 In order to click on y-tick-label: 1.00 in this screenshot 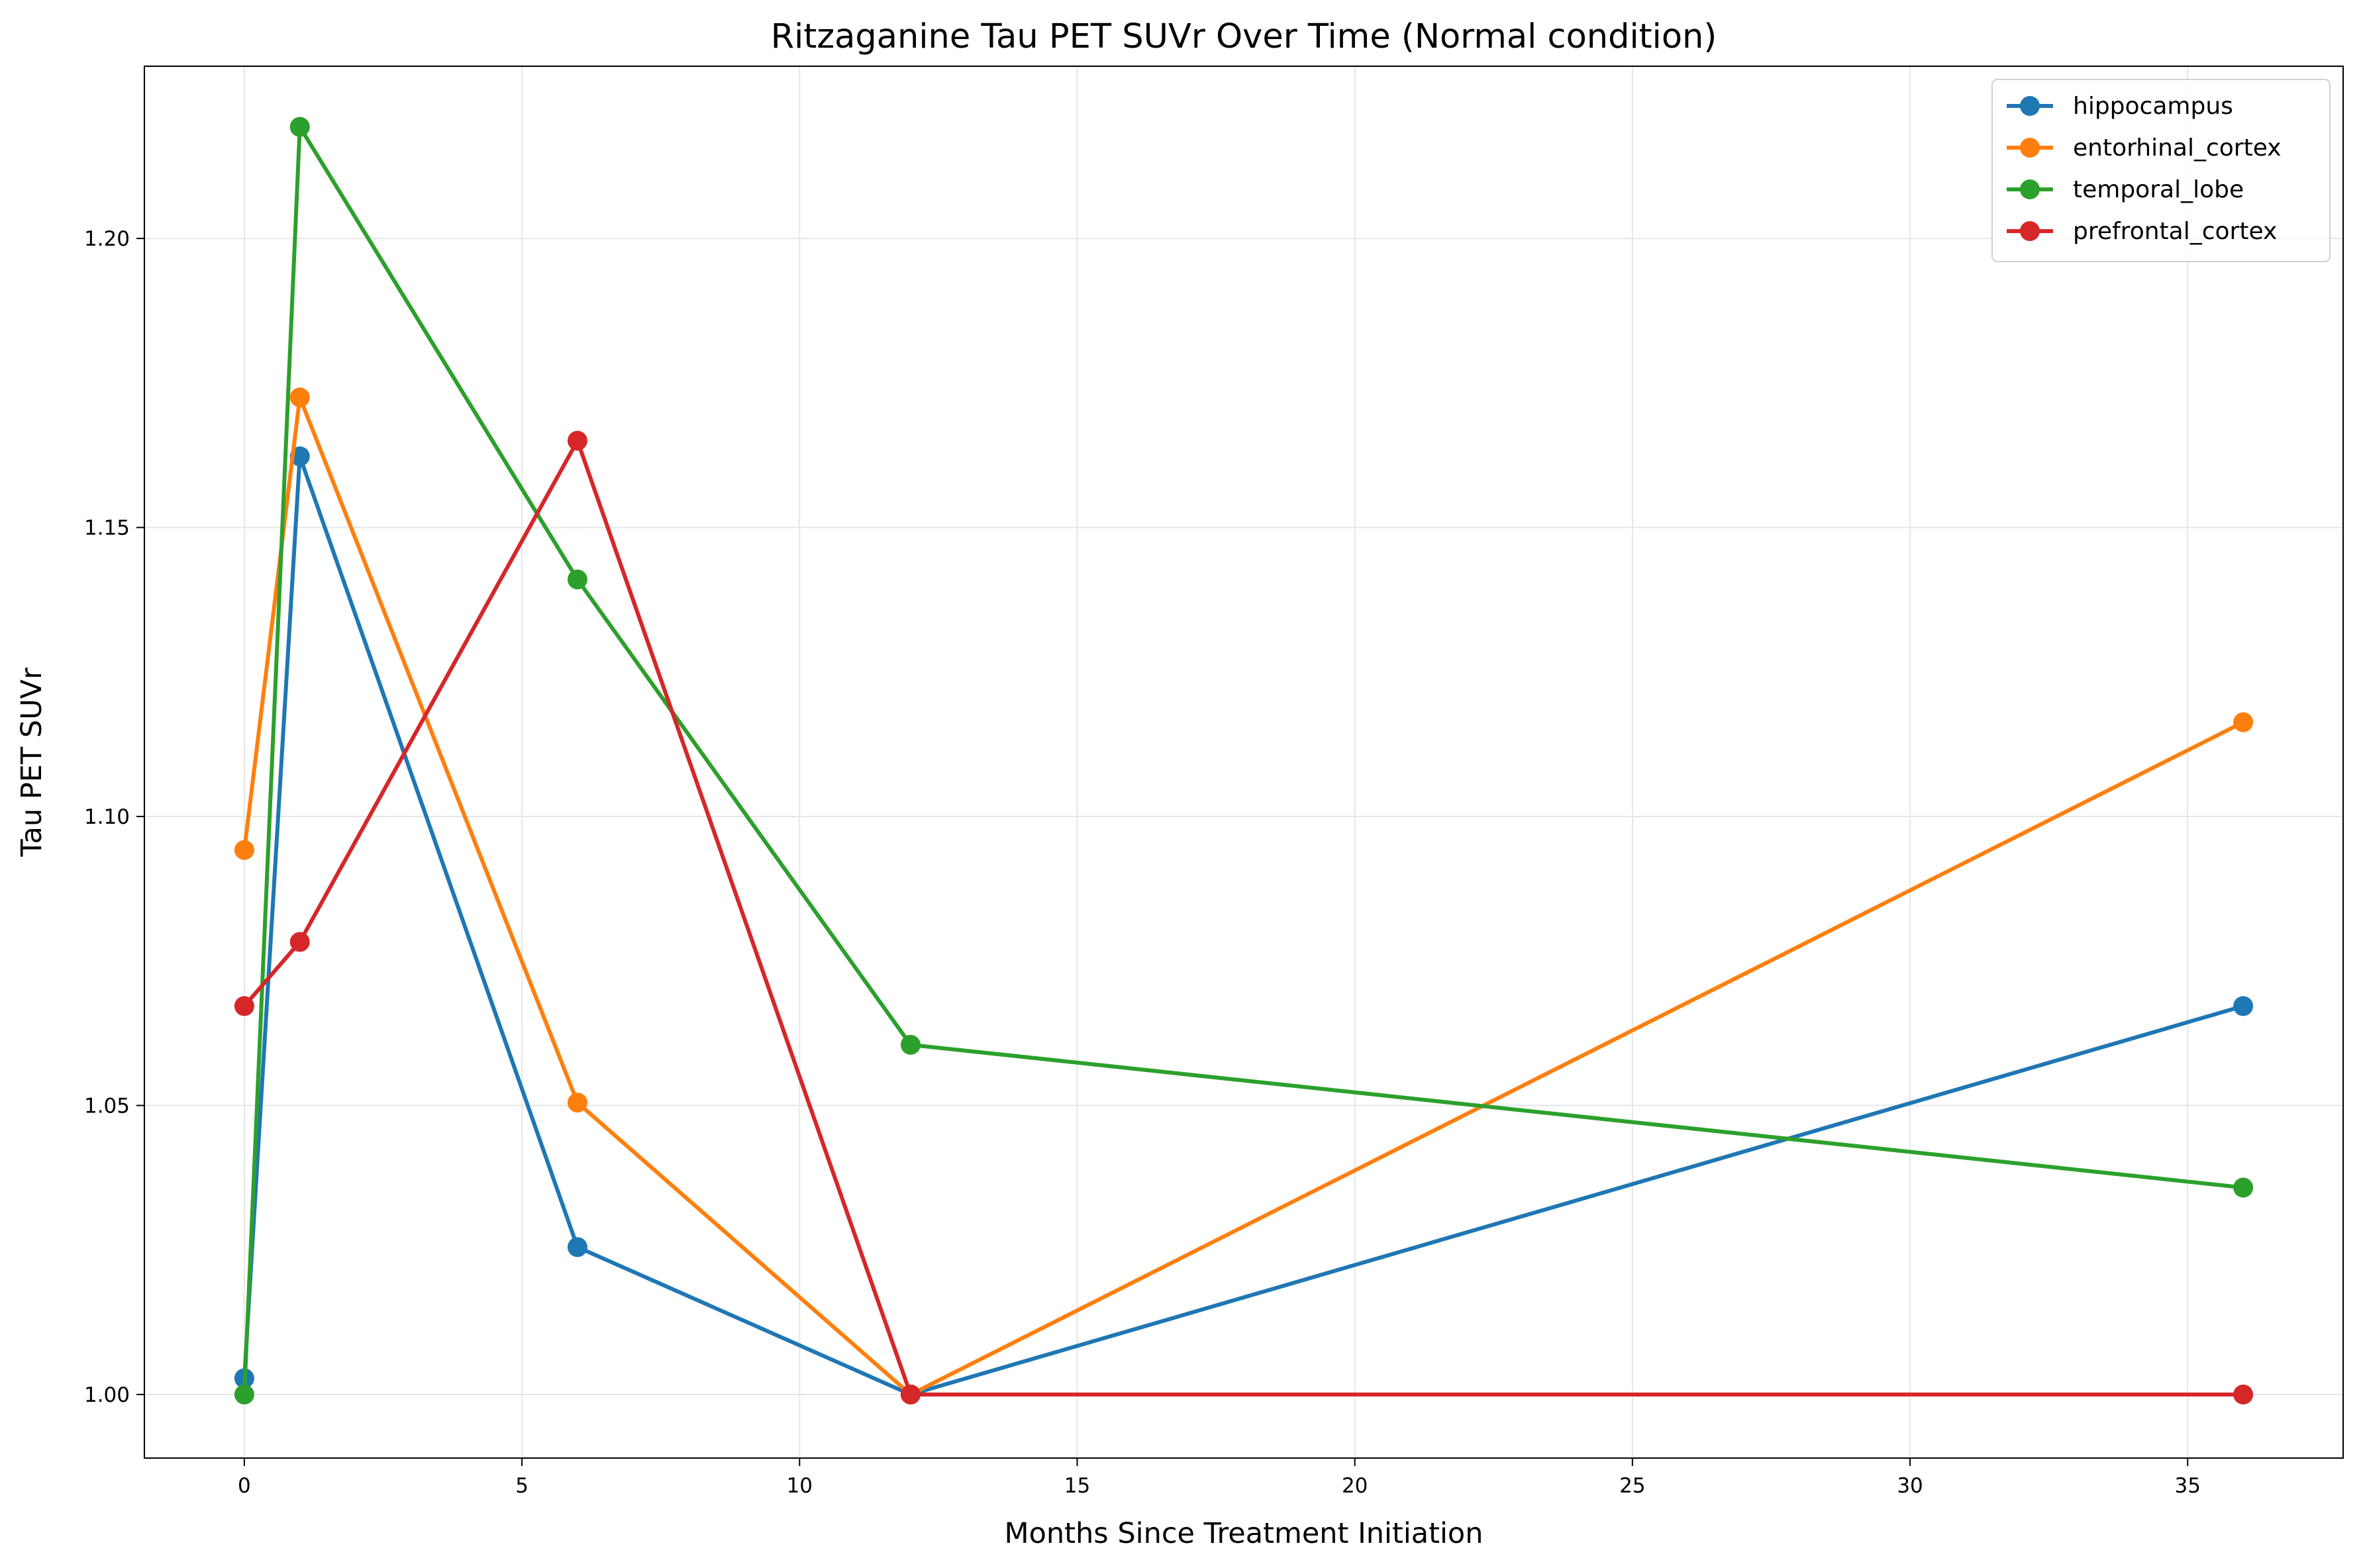, I will do `click(107, 1395)`.